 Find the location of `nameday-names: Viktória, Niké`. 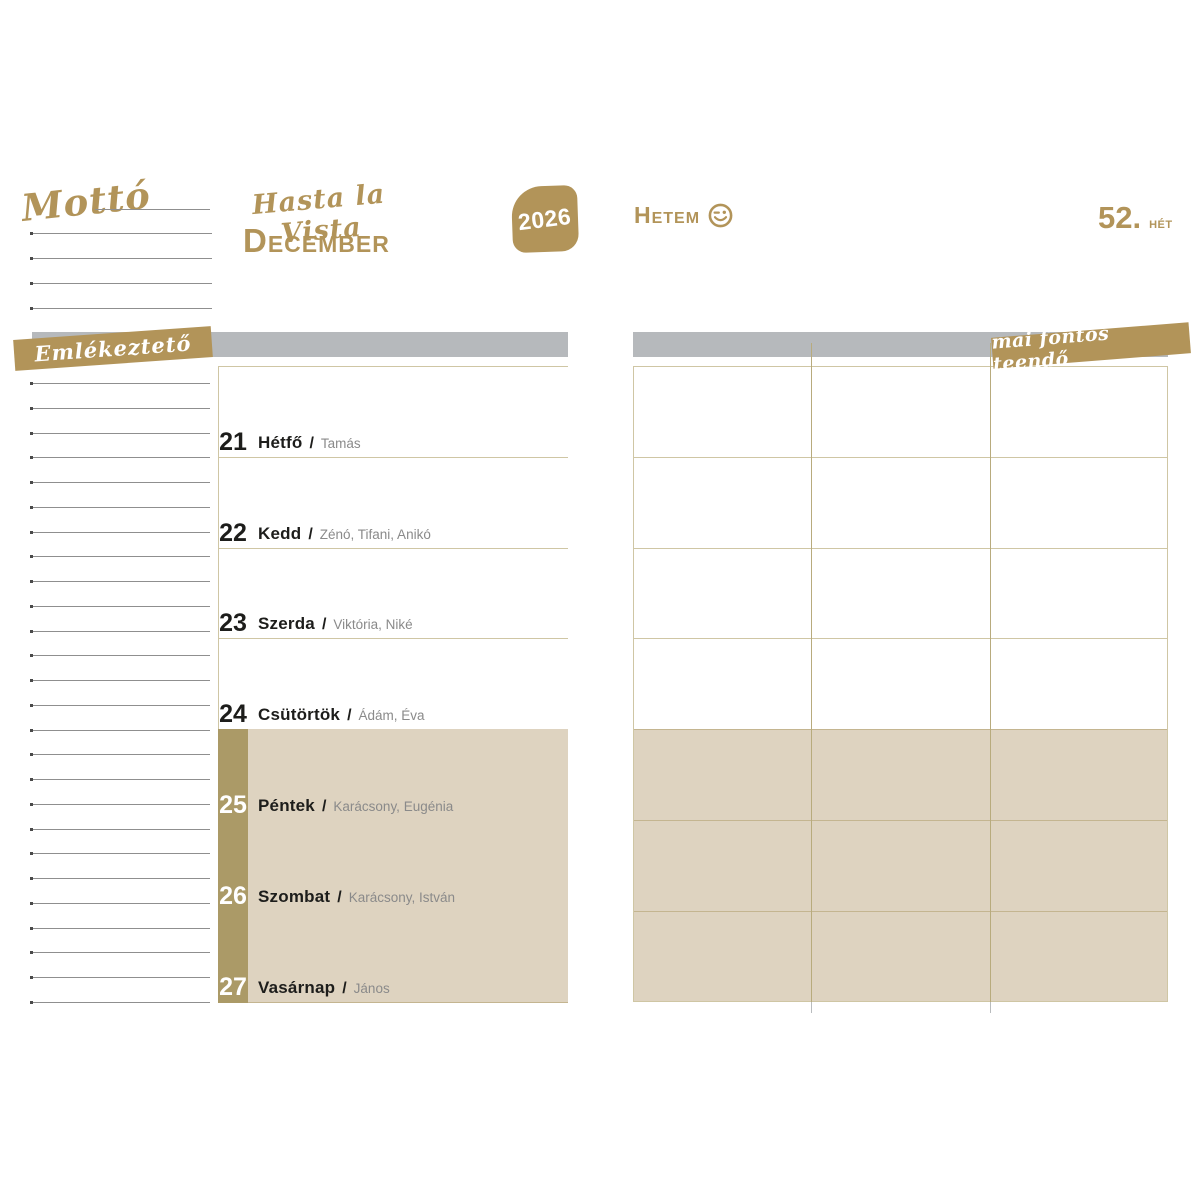

nameday-names: Viktória, Niké is located at coordinates (373, 624).